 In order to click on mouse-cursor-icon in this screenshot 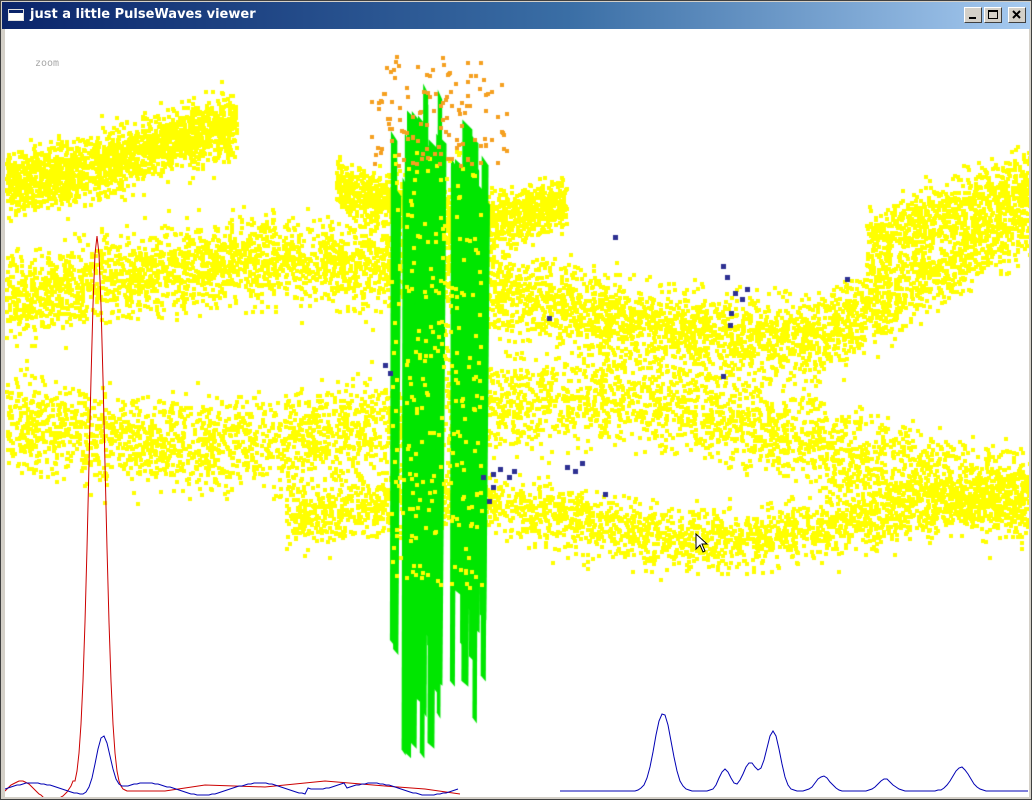, I will do `click(702, 543)`.